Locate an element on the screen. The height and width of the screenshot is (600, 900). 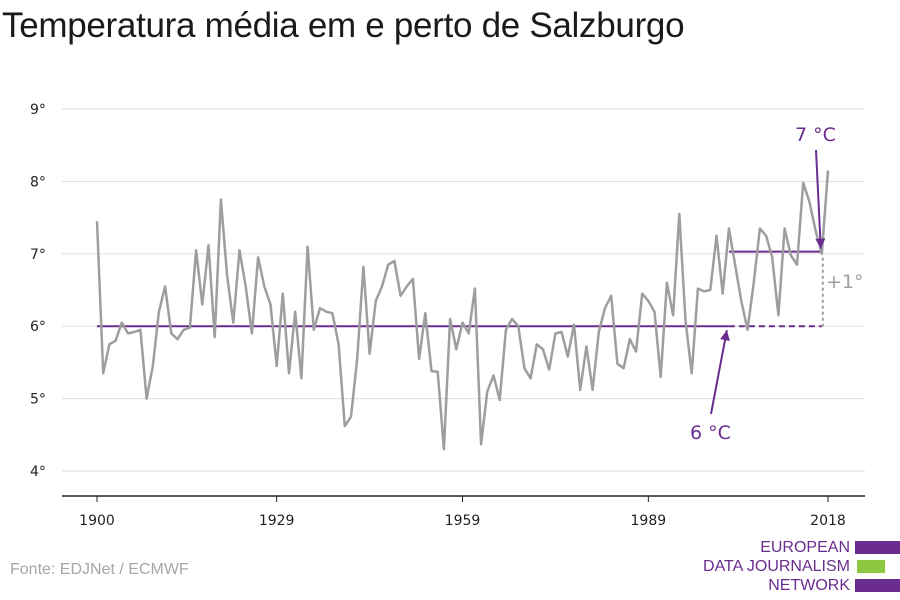
logo-line-3: NETWORK is located at coordinates (809, 585).